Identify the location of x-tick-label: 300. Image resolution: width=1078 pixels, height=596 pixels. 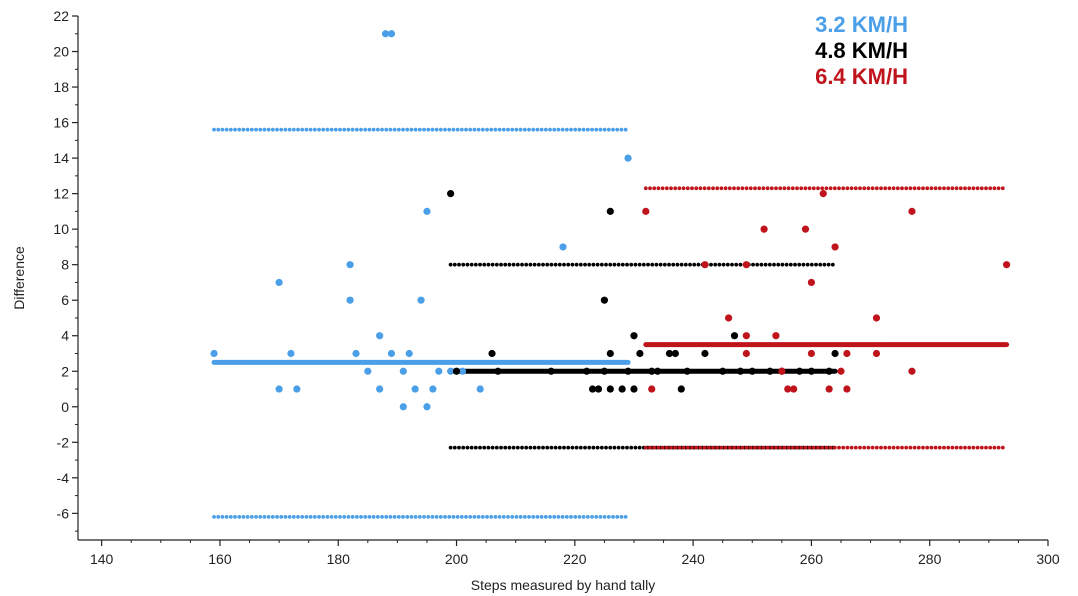
(1048, 559).